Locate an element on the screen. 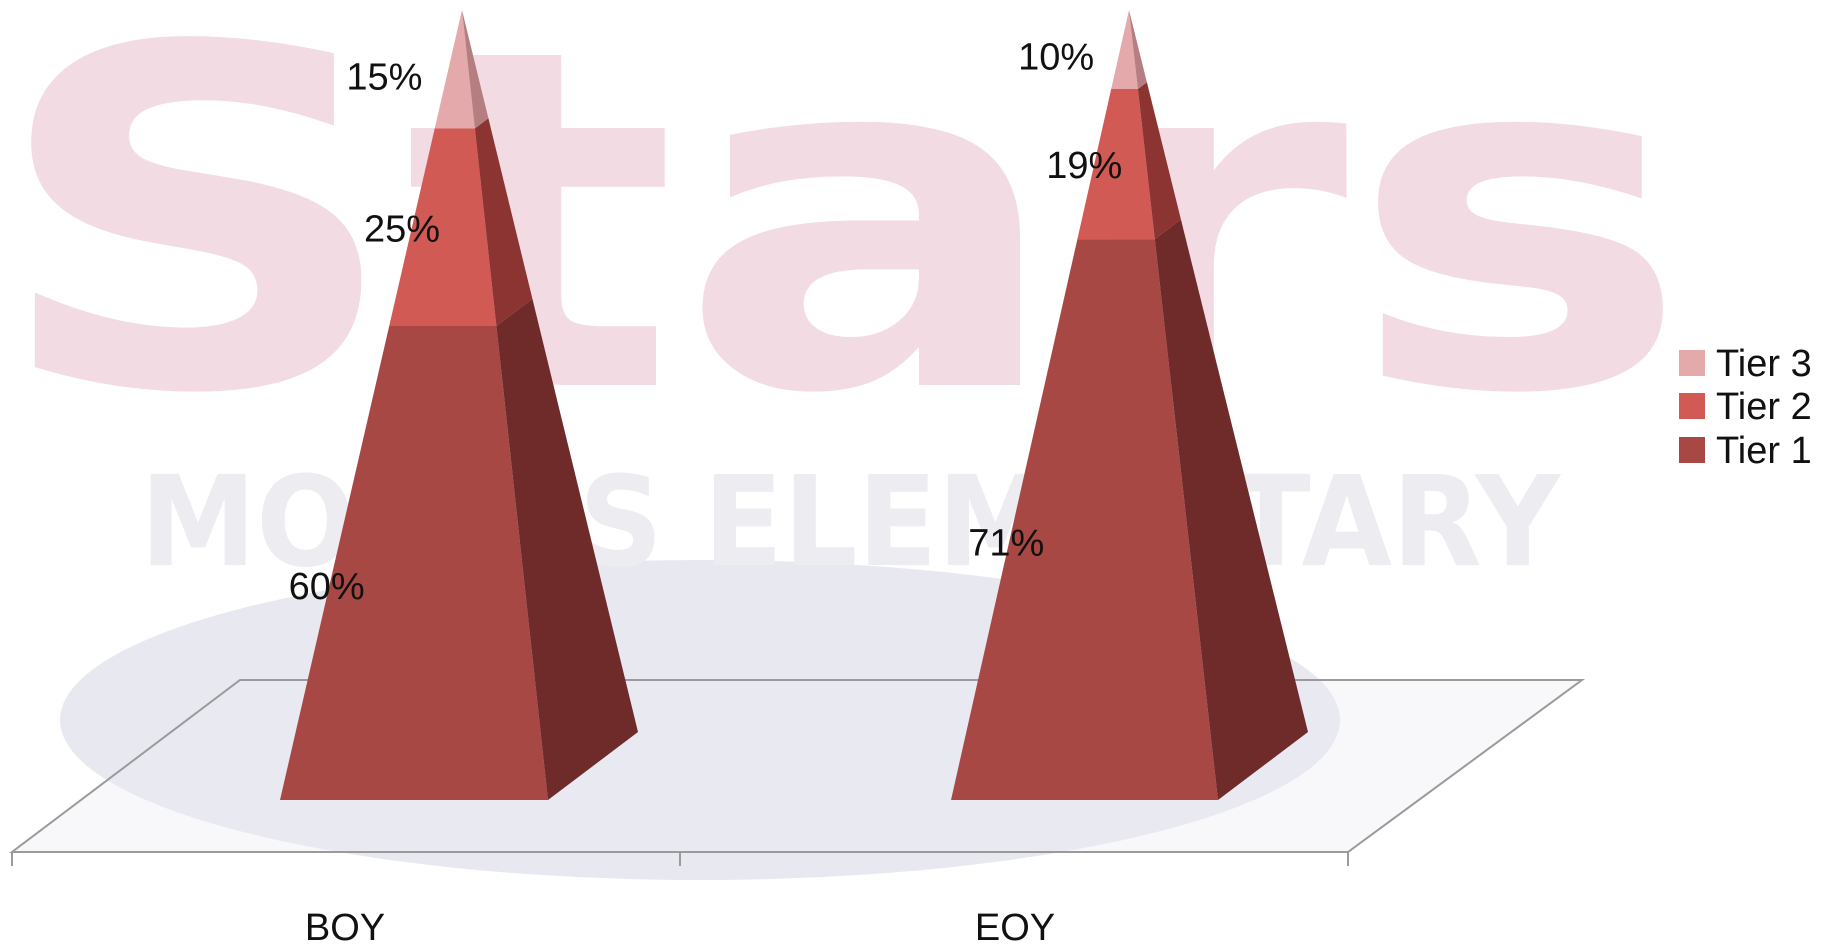 The height and width of the screenshot is (947, 1831). category-label-eoy: EOY is located at coordinates (1015, 927).